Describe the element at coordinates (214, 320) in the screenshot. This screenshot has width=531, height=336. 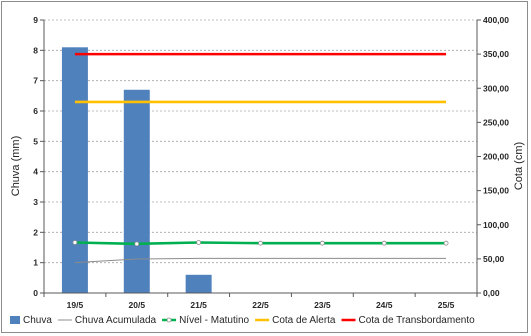
I see `legend-label: Nível - Matutino` at that location.